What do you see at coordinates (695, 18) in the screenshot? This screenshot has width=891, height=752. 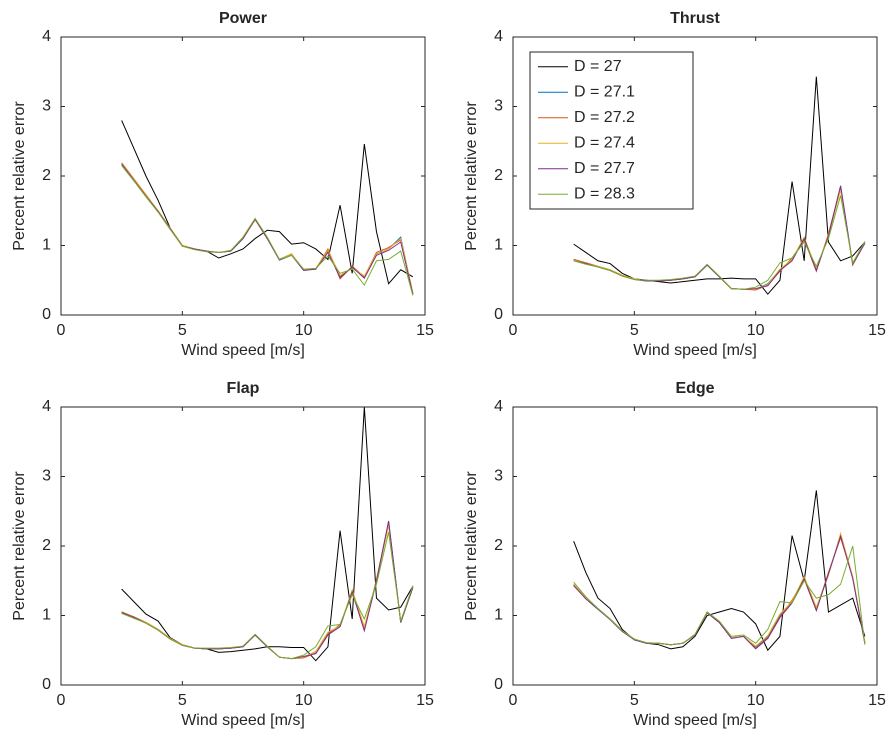 I see `chart-title: Thrust` at bounding box center [695, 18].